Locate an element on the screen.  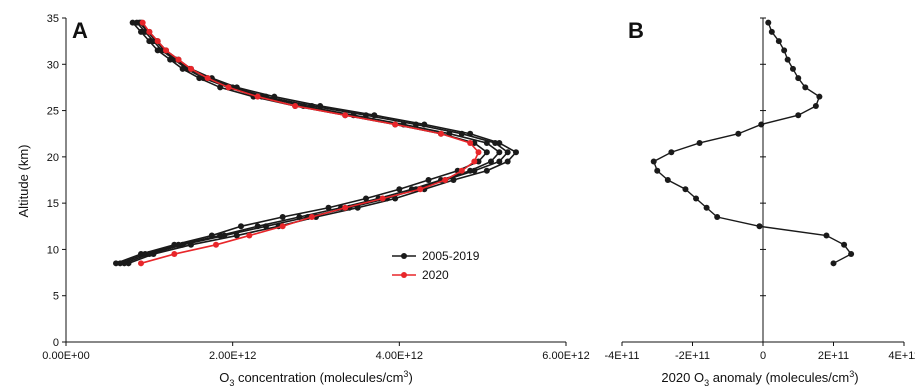
panel-a-y-tick-label: 35 is located at coordinates (53, 19).